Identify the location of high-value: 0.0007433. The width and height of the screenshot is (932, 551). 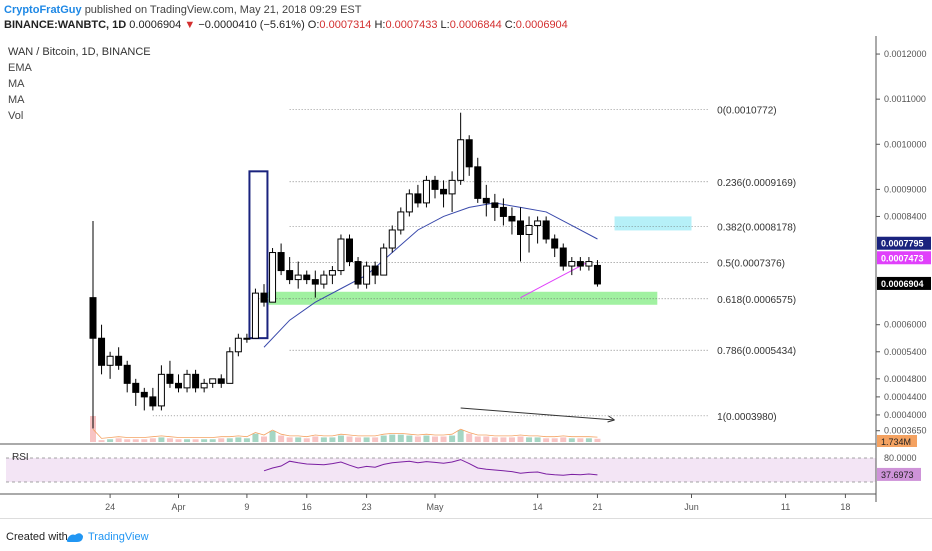
(411, 25).